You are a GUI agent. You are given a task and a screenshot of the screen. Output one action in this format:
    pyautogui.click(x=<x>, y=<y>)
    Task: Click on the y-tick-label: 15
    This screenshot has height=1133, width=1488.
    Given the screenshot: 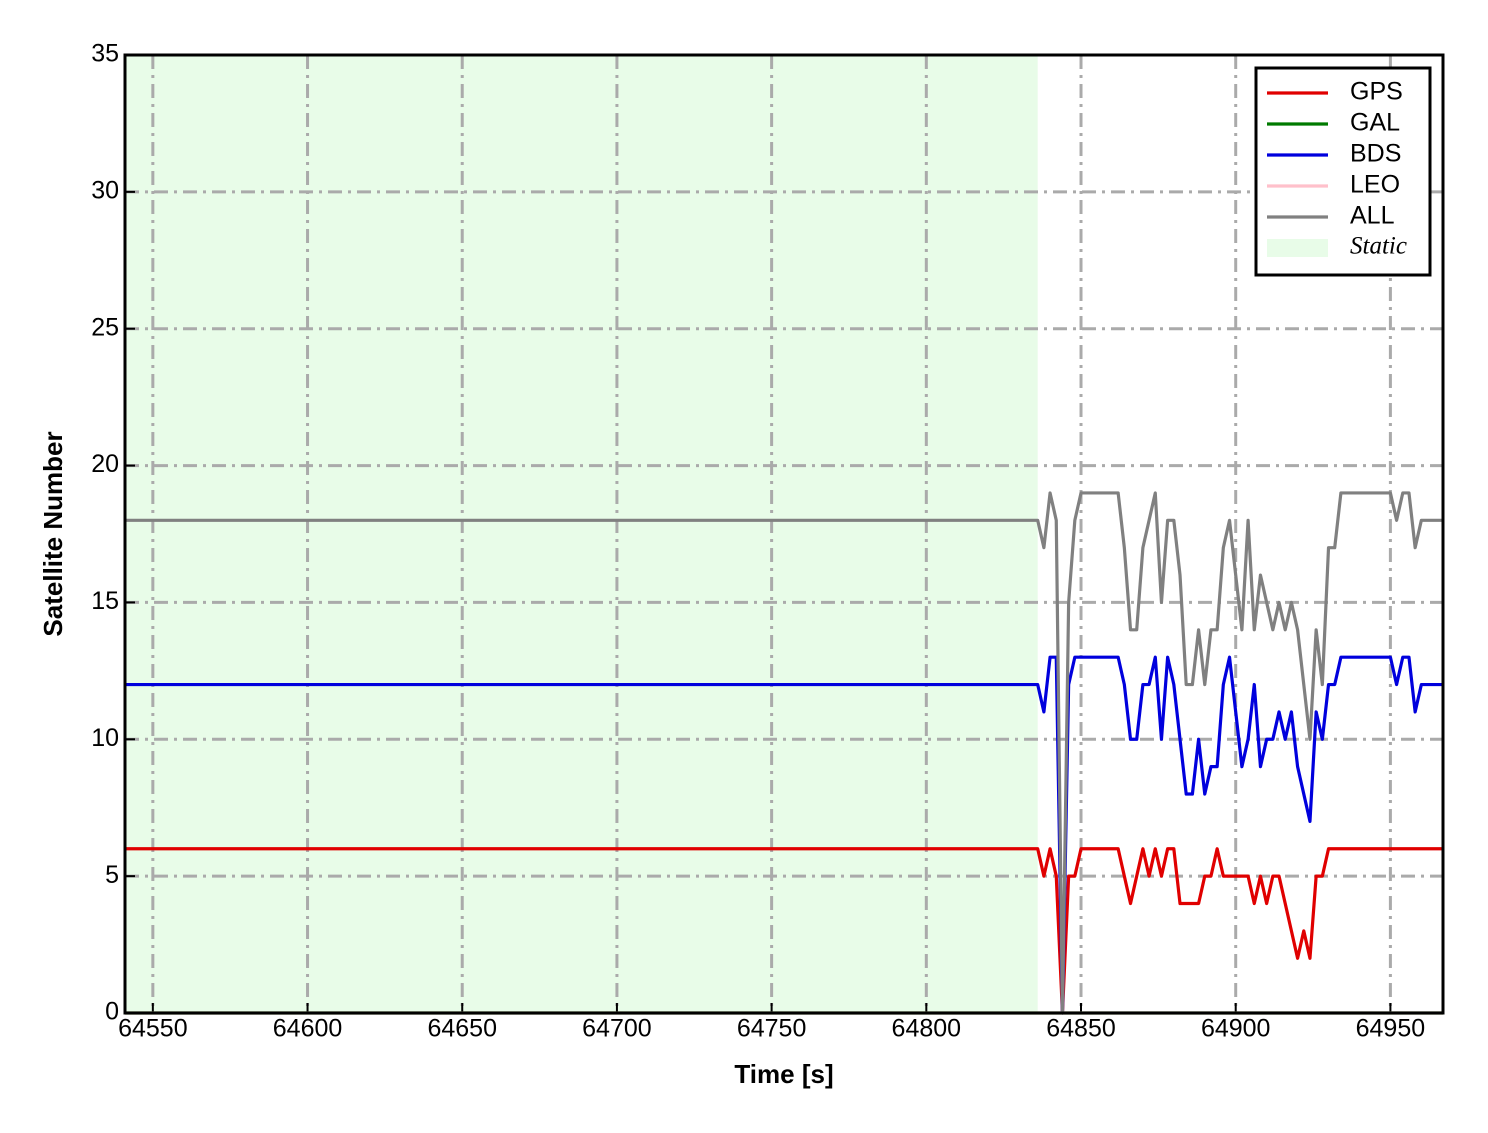 What is the action you would take?
    pyautogui.click(x=105, y=601)
    